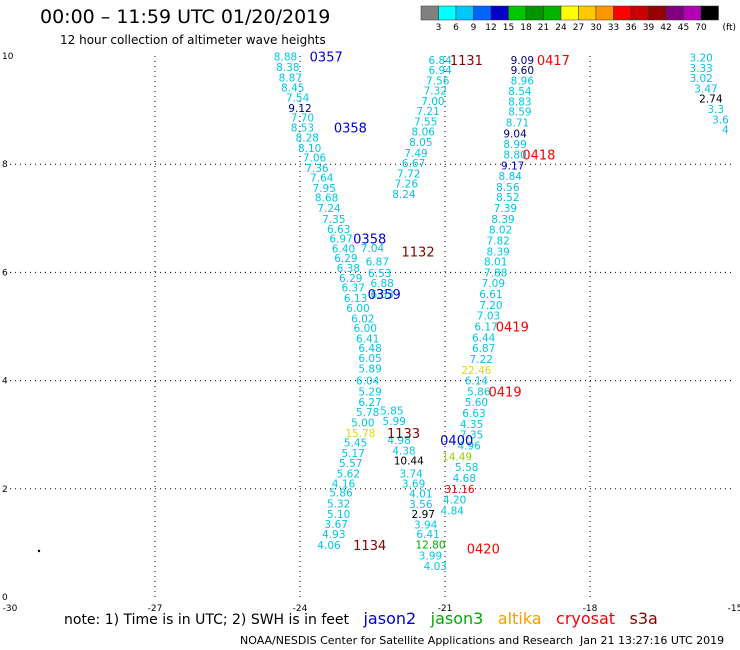 The width and height of the screenshot is (740, 650). What do you see at coordinates (430, 546) in the screenshot?
I see `wave-height-point: 12.80` at bounding box center [430, 546].